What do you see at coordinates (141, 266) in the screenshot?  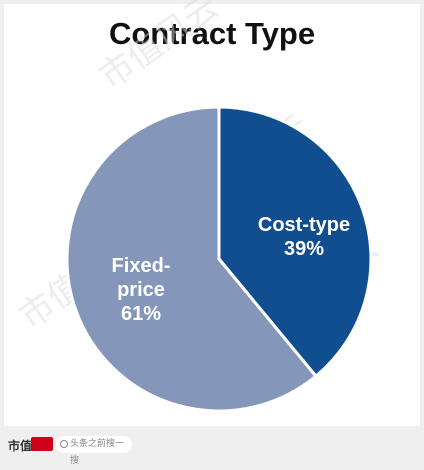 I see `pie-category-label: Fixed-` at bounding box center [141, 266].